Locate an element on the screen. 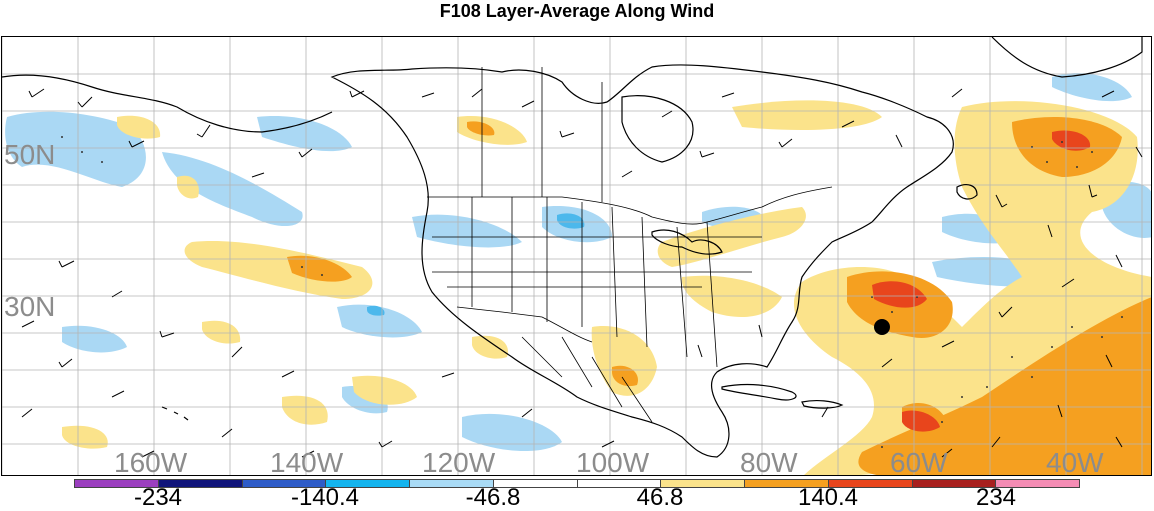  hispaniola-coast is located at coordinates (822, 404).